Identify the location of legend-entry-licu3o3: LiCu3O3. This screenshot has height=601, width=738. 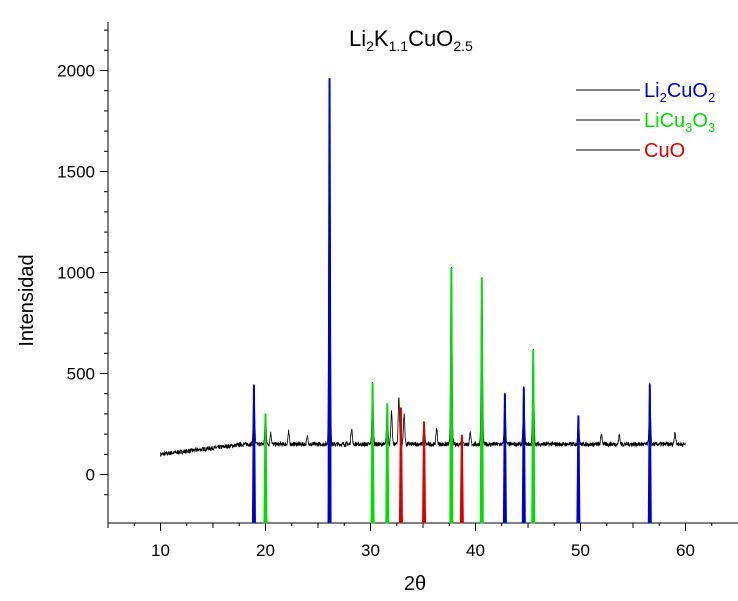
(679, 122).